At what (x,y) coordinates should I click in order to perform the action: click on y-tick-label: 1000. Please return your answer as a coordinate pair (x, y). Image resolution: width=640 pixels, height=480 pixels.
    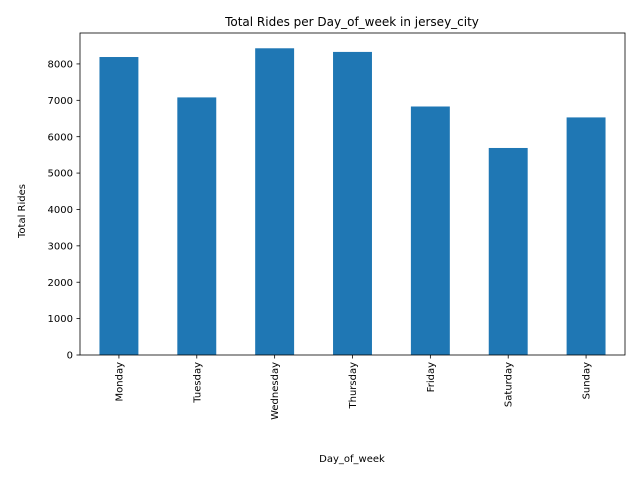
    Looking at the image, I should click on (60, 319).